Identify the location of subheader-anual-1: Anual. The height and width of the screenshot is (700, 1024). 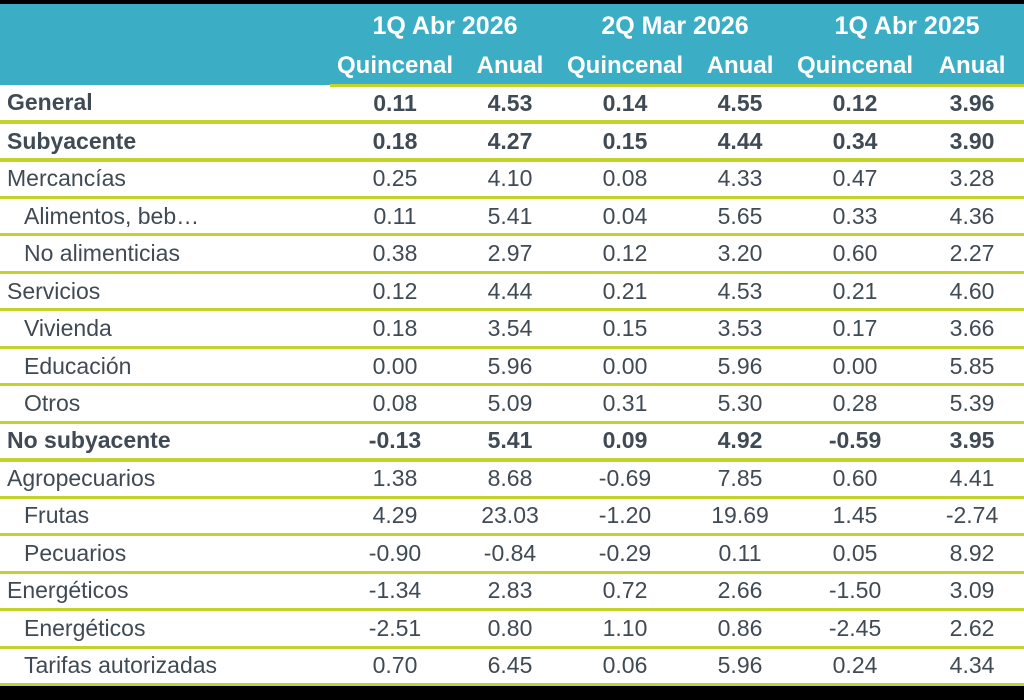
(510, 68).